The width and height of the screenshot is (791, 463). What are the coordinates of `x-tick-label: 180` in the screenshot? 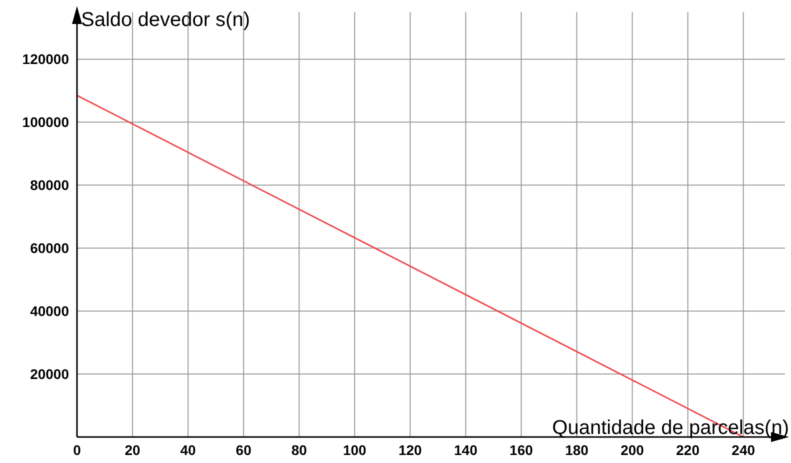 It's located at (577, 450).